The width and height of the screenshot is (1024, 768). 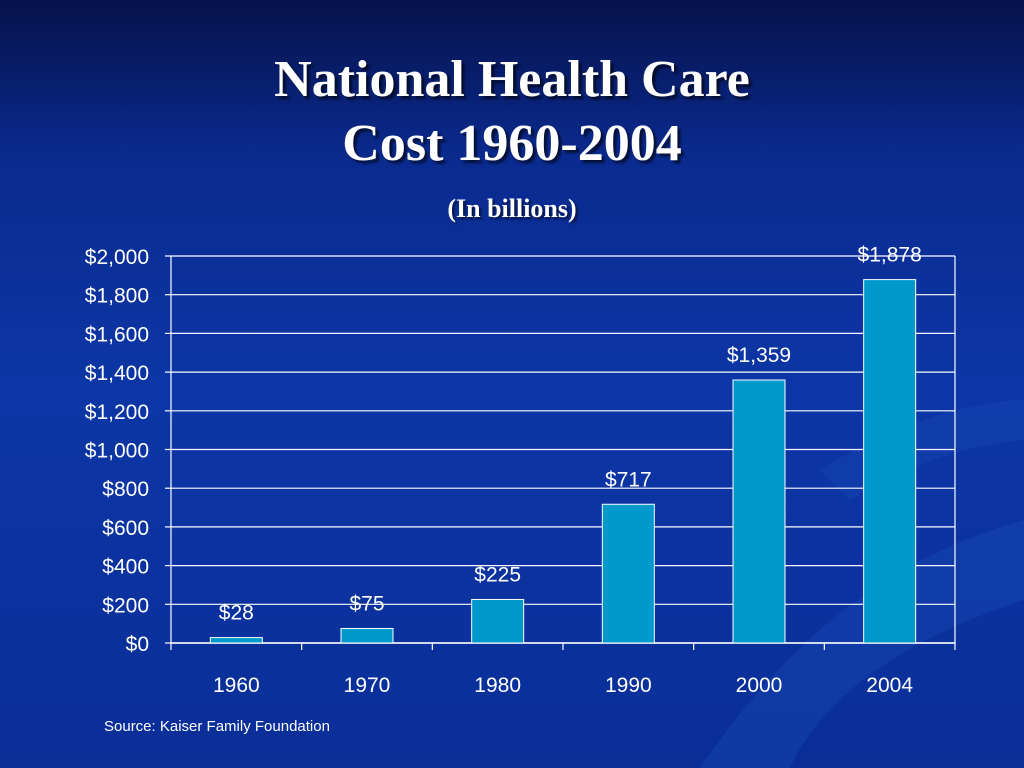 What do you see at coordinates (759, 355) in the screenshot?
I see `data-label: $1,359` at bounding box center [759, 355].